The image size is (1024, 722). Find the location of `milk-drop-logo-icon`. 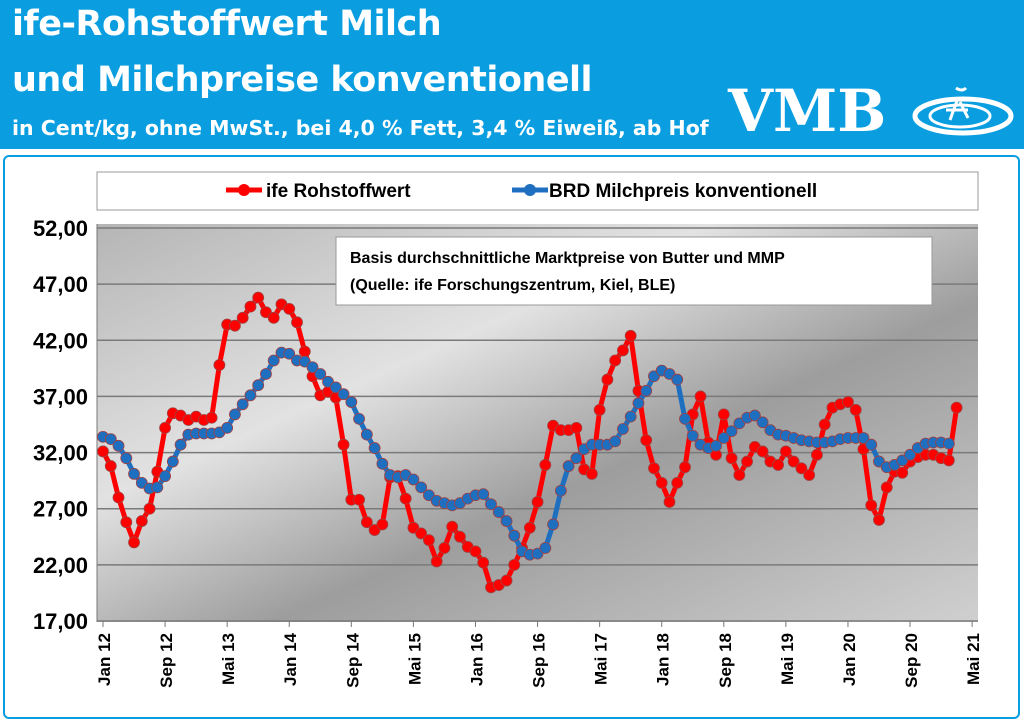

milk-drop-logo-icon is located at coordinates (963, 111).